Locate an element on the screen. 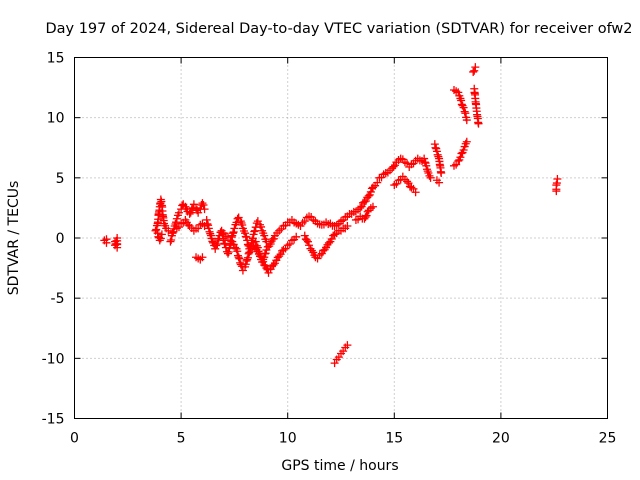 This screenshot has height=480, width=640. x-axis-label: GPS time / hours is located at coordinates (339, 466).